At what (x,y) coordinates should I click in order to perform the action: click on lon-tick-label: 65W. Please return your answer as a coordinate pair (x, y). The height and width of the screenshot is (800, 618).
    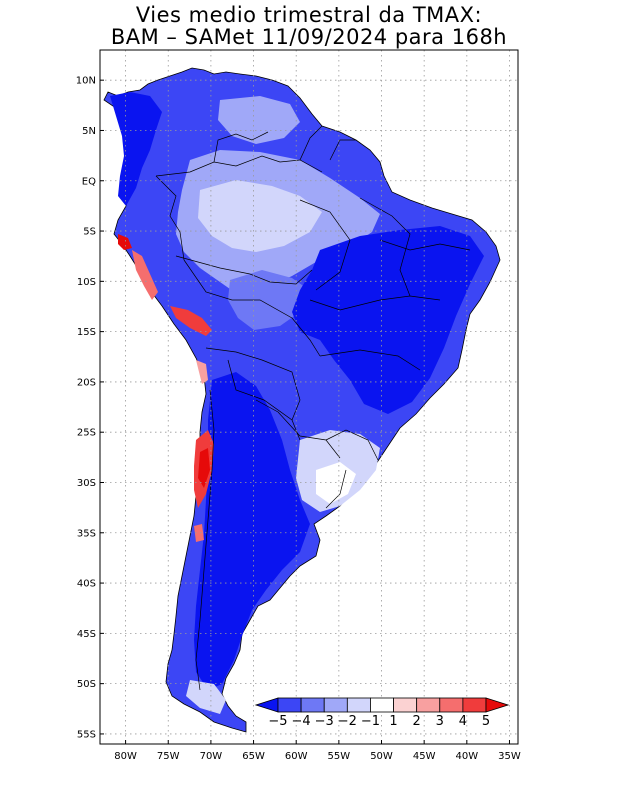
    Looking at the image, I should click on (253, 756).